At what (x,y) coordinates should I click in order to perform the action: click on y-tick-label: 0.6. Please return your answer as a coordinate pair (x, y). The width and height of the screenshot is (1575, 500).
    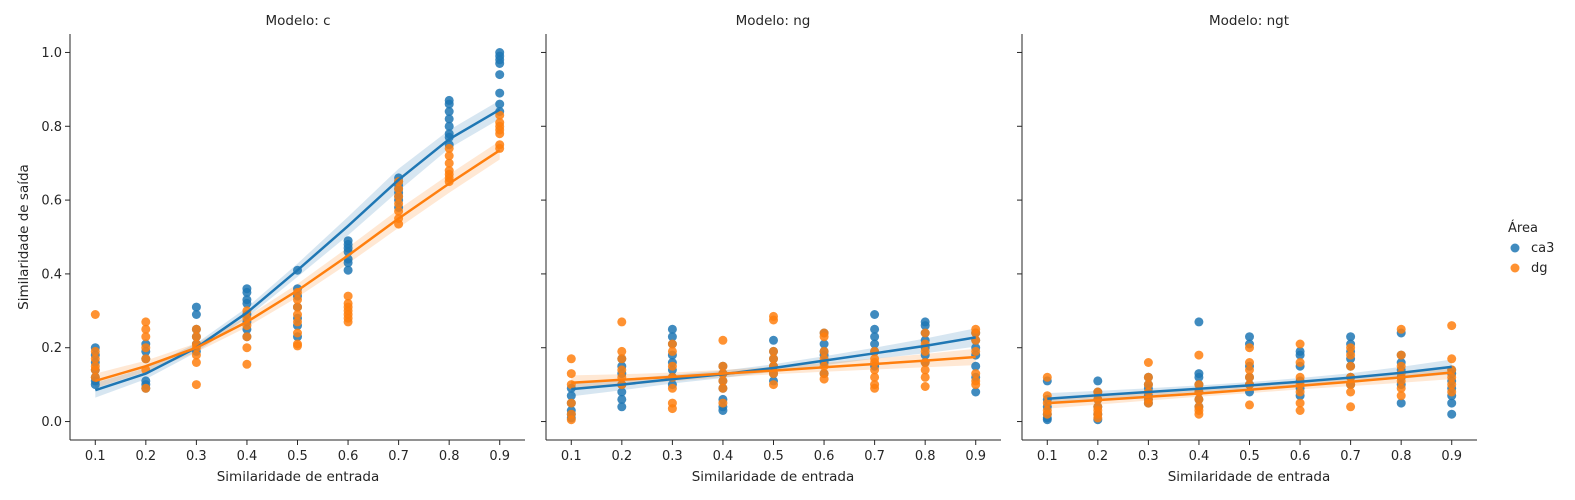
    Looking at the image, I should click on (51, 201).